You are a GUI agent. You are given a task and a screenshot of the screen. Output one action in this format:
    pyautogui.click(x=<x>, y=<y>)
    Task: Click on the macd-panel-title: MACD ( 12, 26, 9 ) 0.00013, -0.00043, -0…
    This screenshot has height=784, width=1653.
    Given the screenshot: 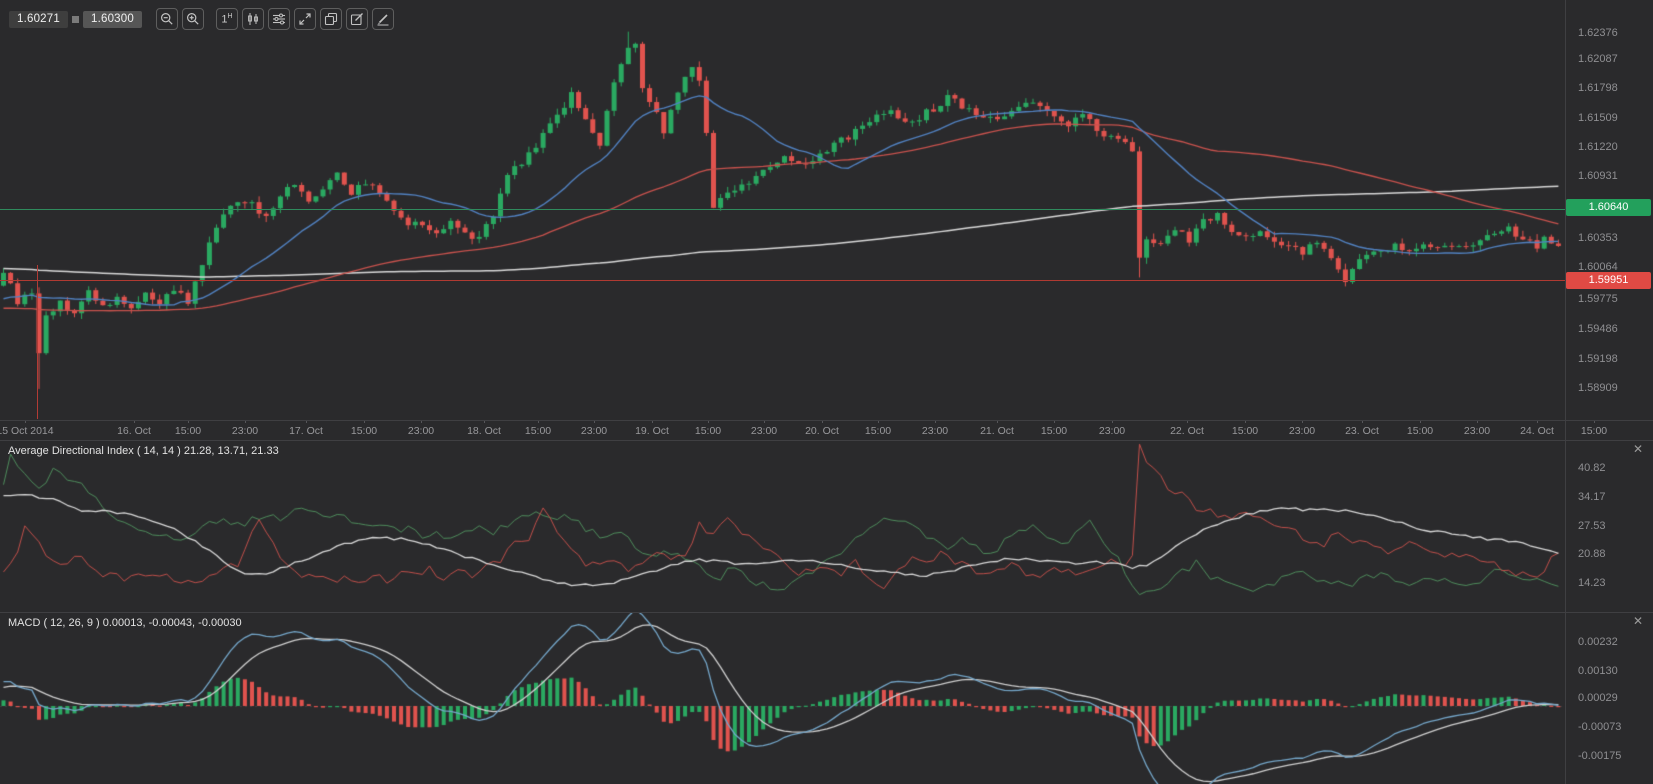 What is the action you would take?
    pyautogui.click(x=125, y=623)
    